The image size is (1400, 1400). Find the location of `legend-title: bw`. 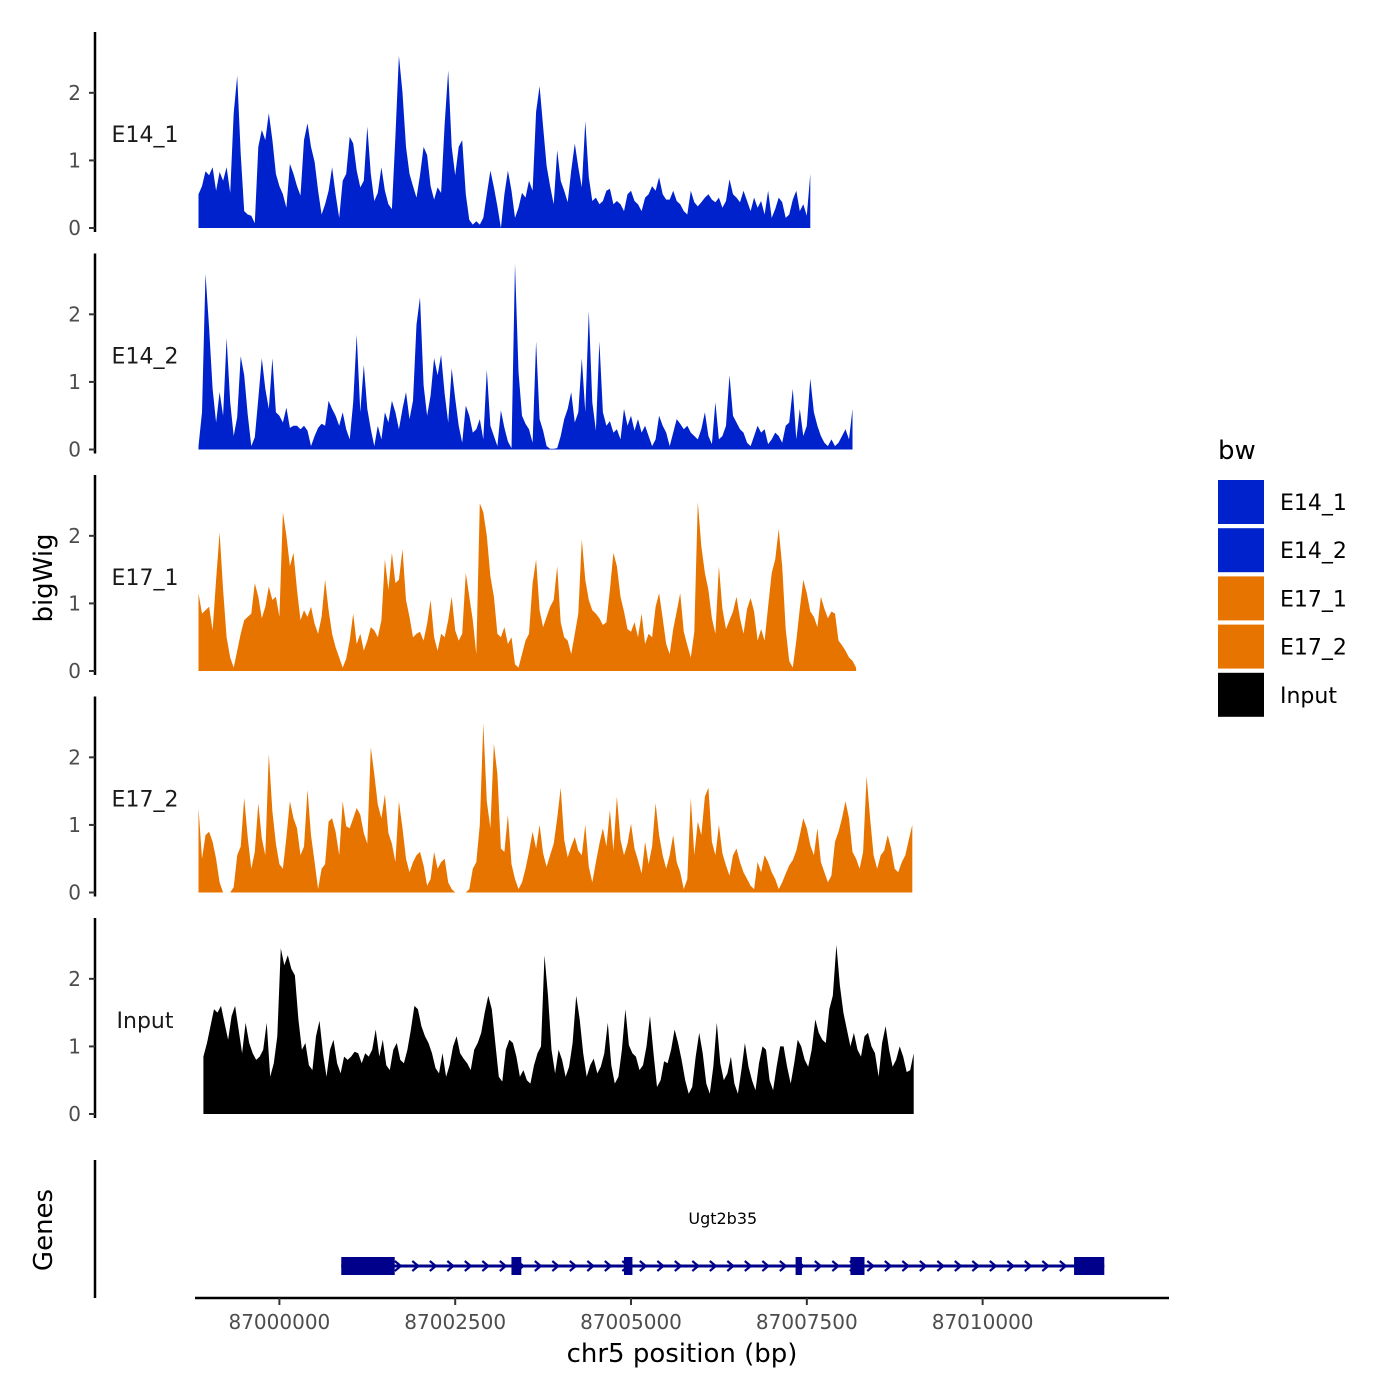

legend-title: bw is located at coordinates (1237, 451).